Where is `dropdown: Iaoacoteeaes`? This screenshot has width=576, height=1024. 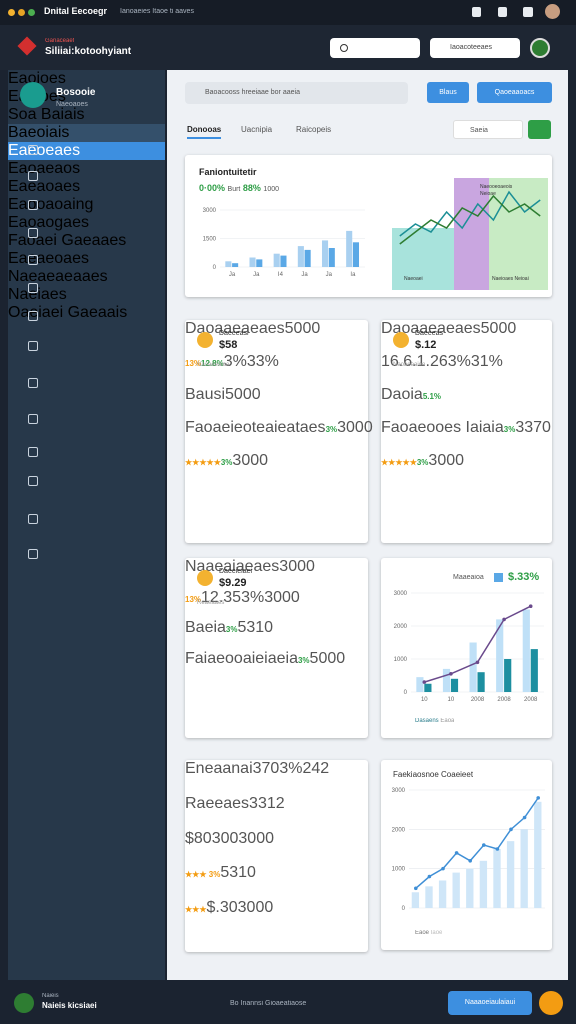 dropdown: Iaoacoteeaes is located at coordinates (475, 48).